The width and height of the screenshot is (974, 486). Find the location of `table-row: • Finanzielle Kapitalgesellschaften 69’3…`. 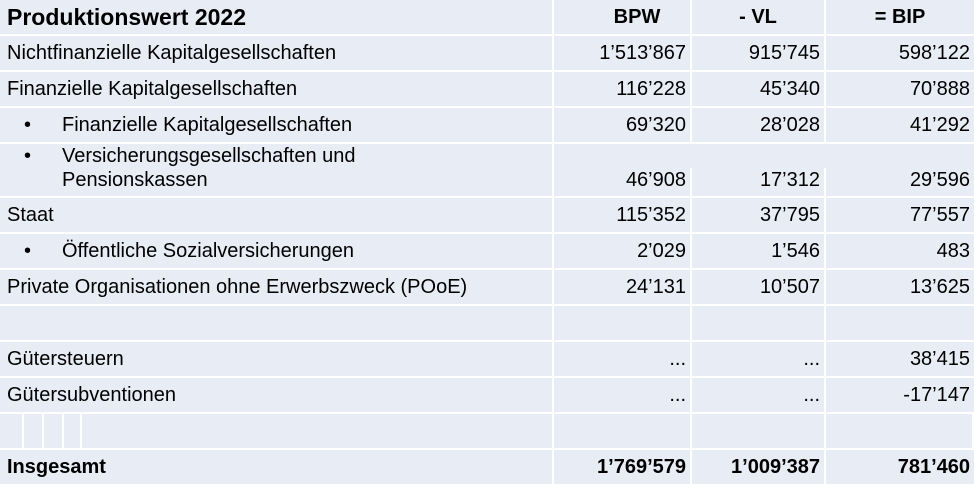

table-row: • Finanzielle Kapitalgesellschaften 69’3… is located at coordinates (487, 126).